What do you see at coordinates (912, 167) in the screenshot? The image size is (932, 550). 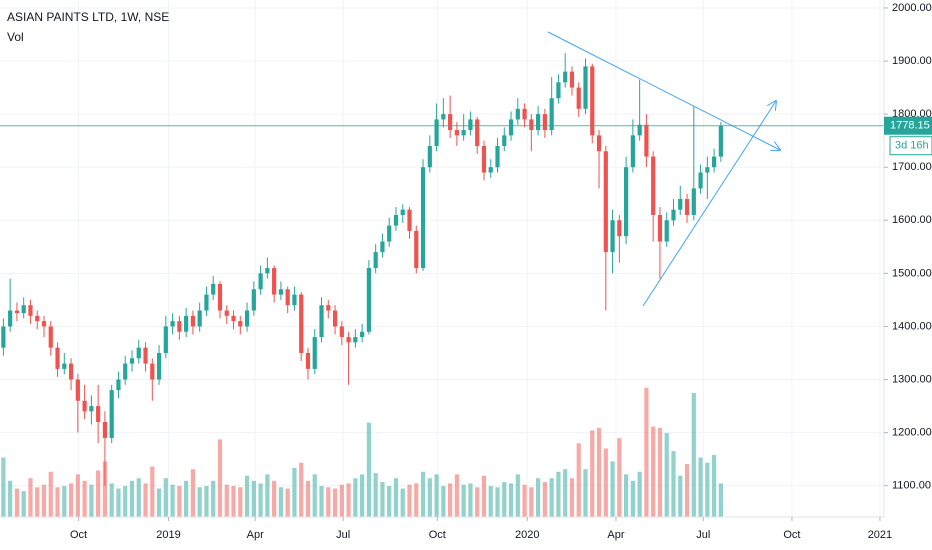 I see `y-tick-label: 1700.00` at bounding box center [912, 167].